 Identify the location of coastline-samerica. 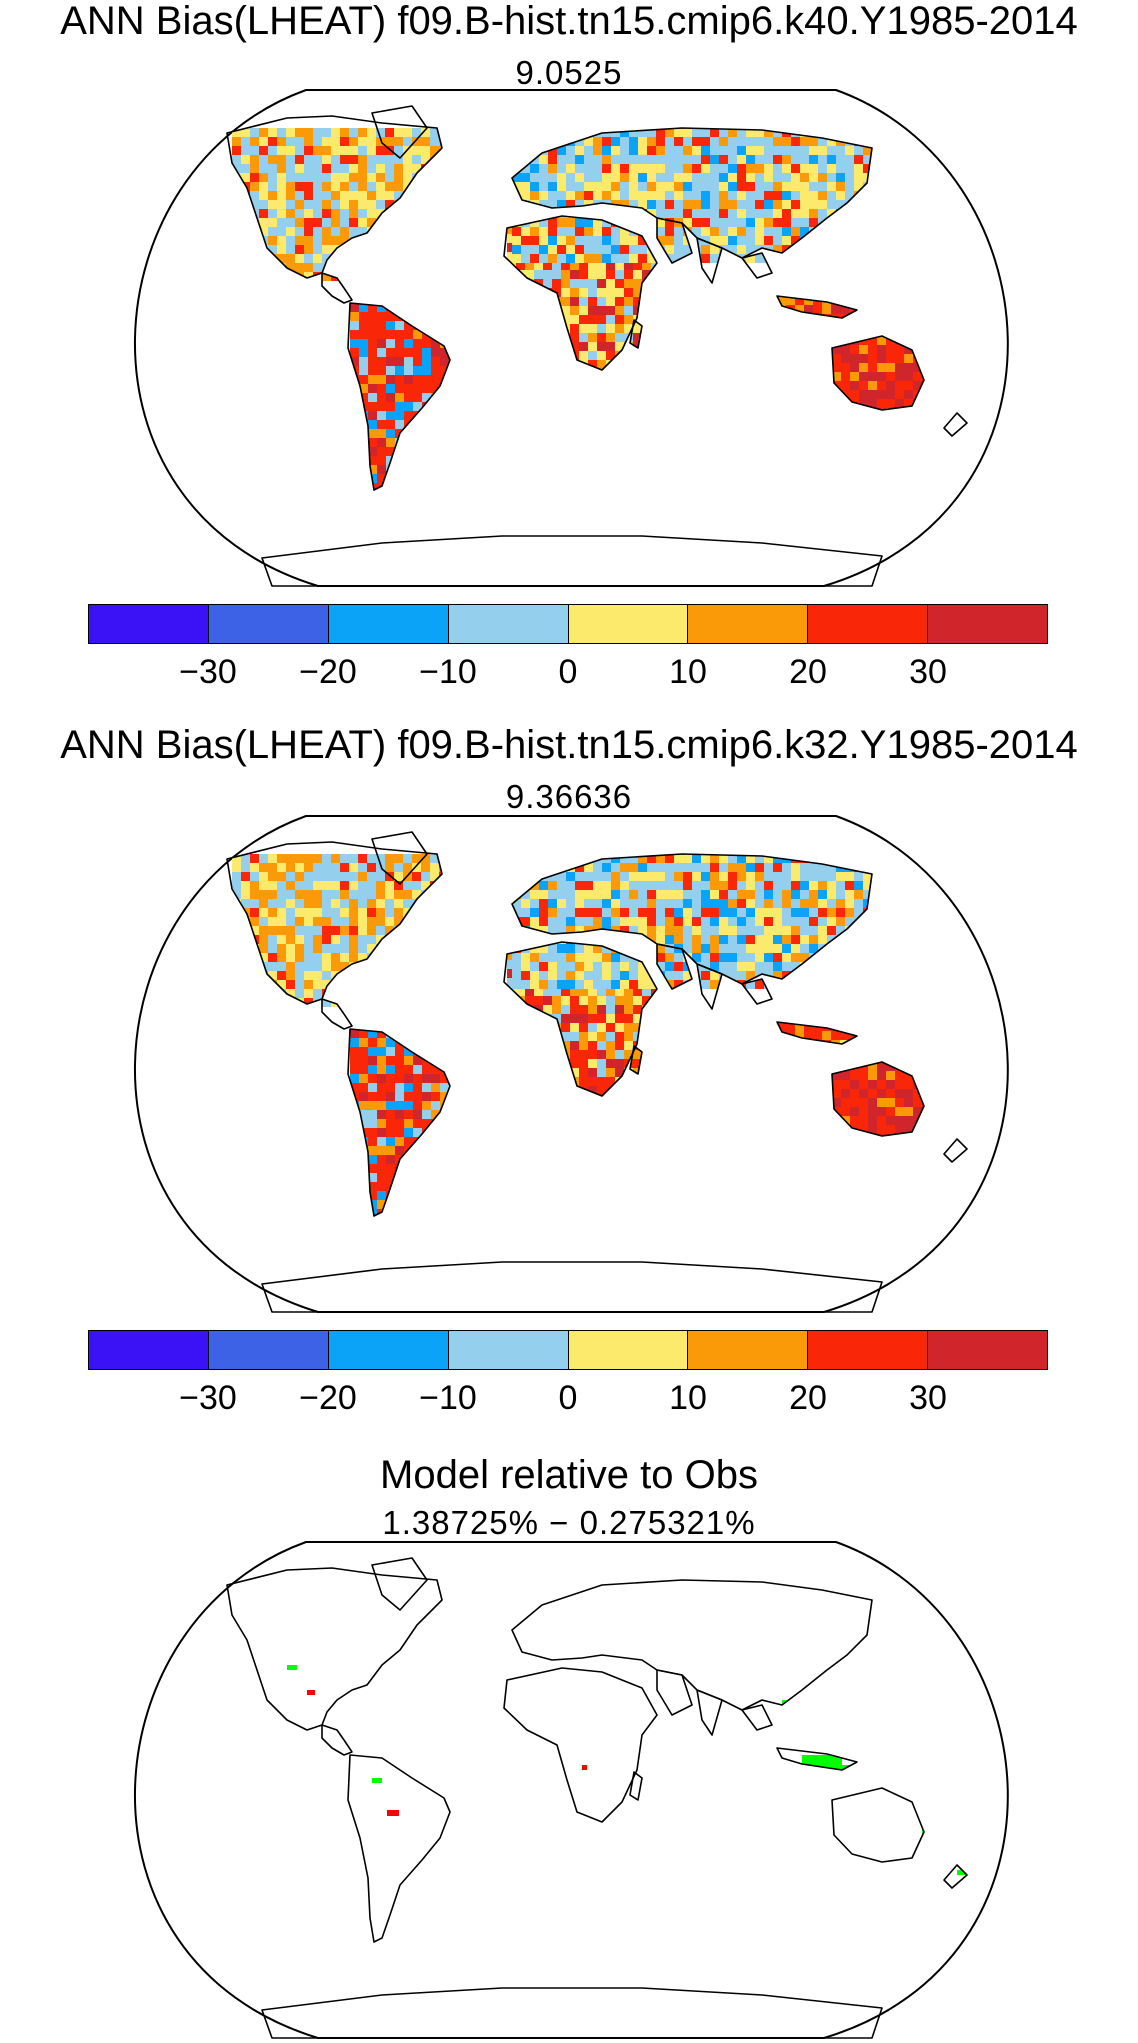
(399, 1122).